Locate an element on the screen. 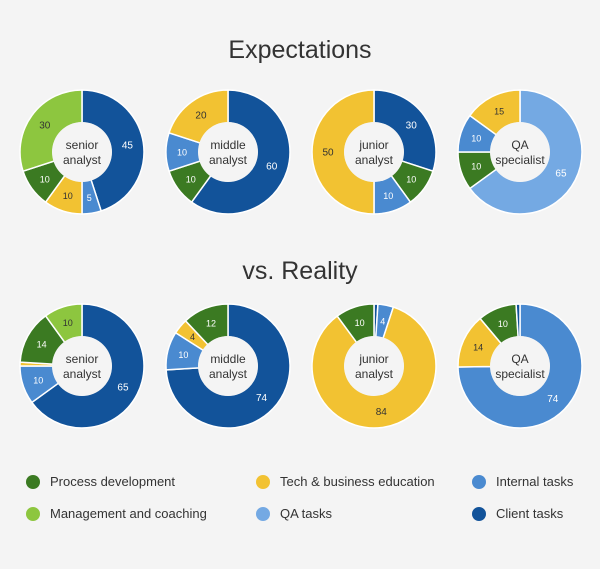 The image size is (600, 569). slice-value-label: 12 is located at coordinates (211, 324).